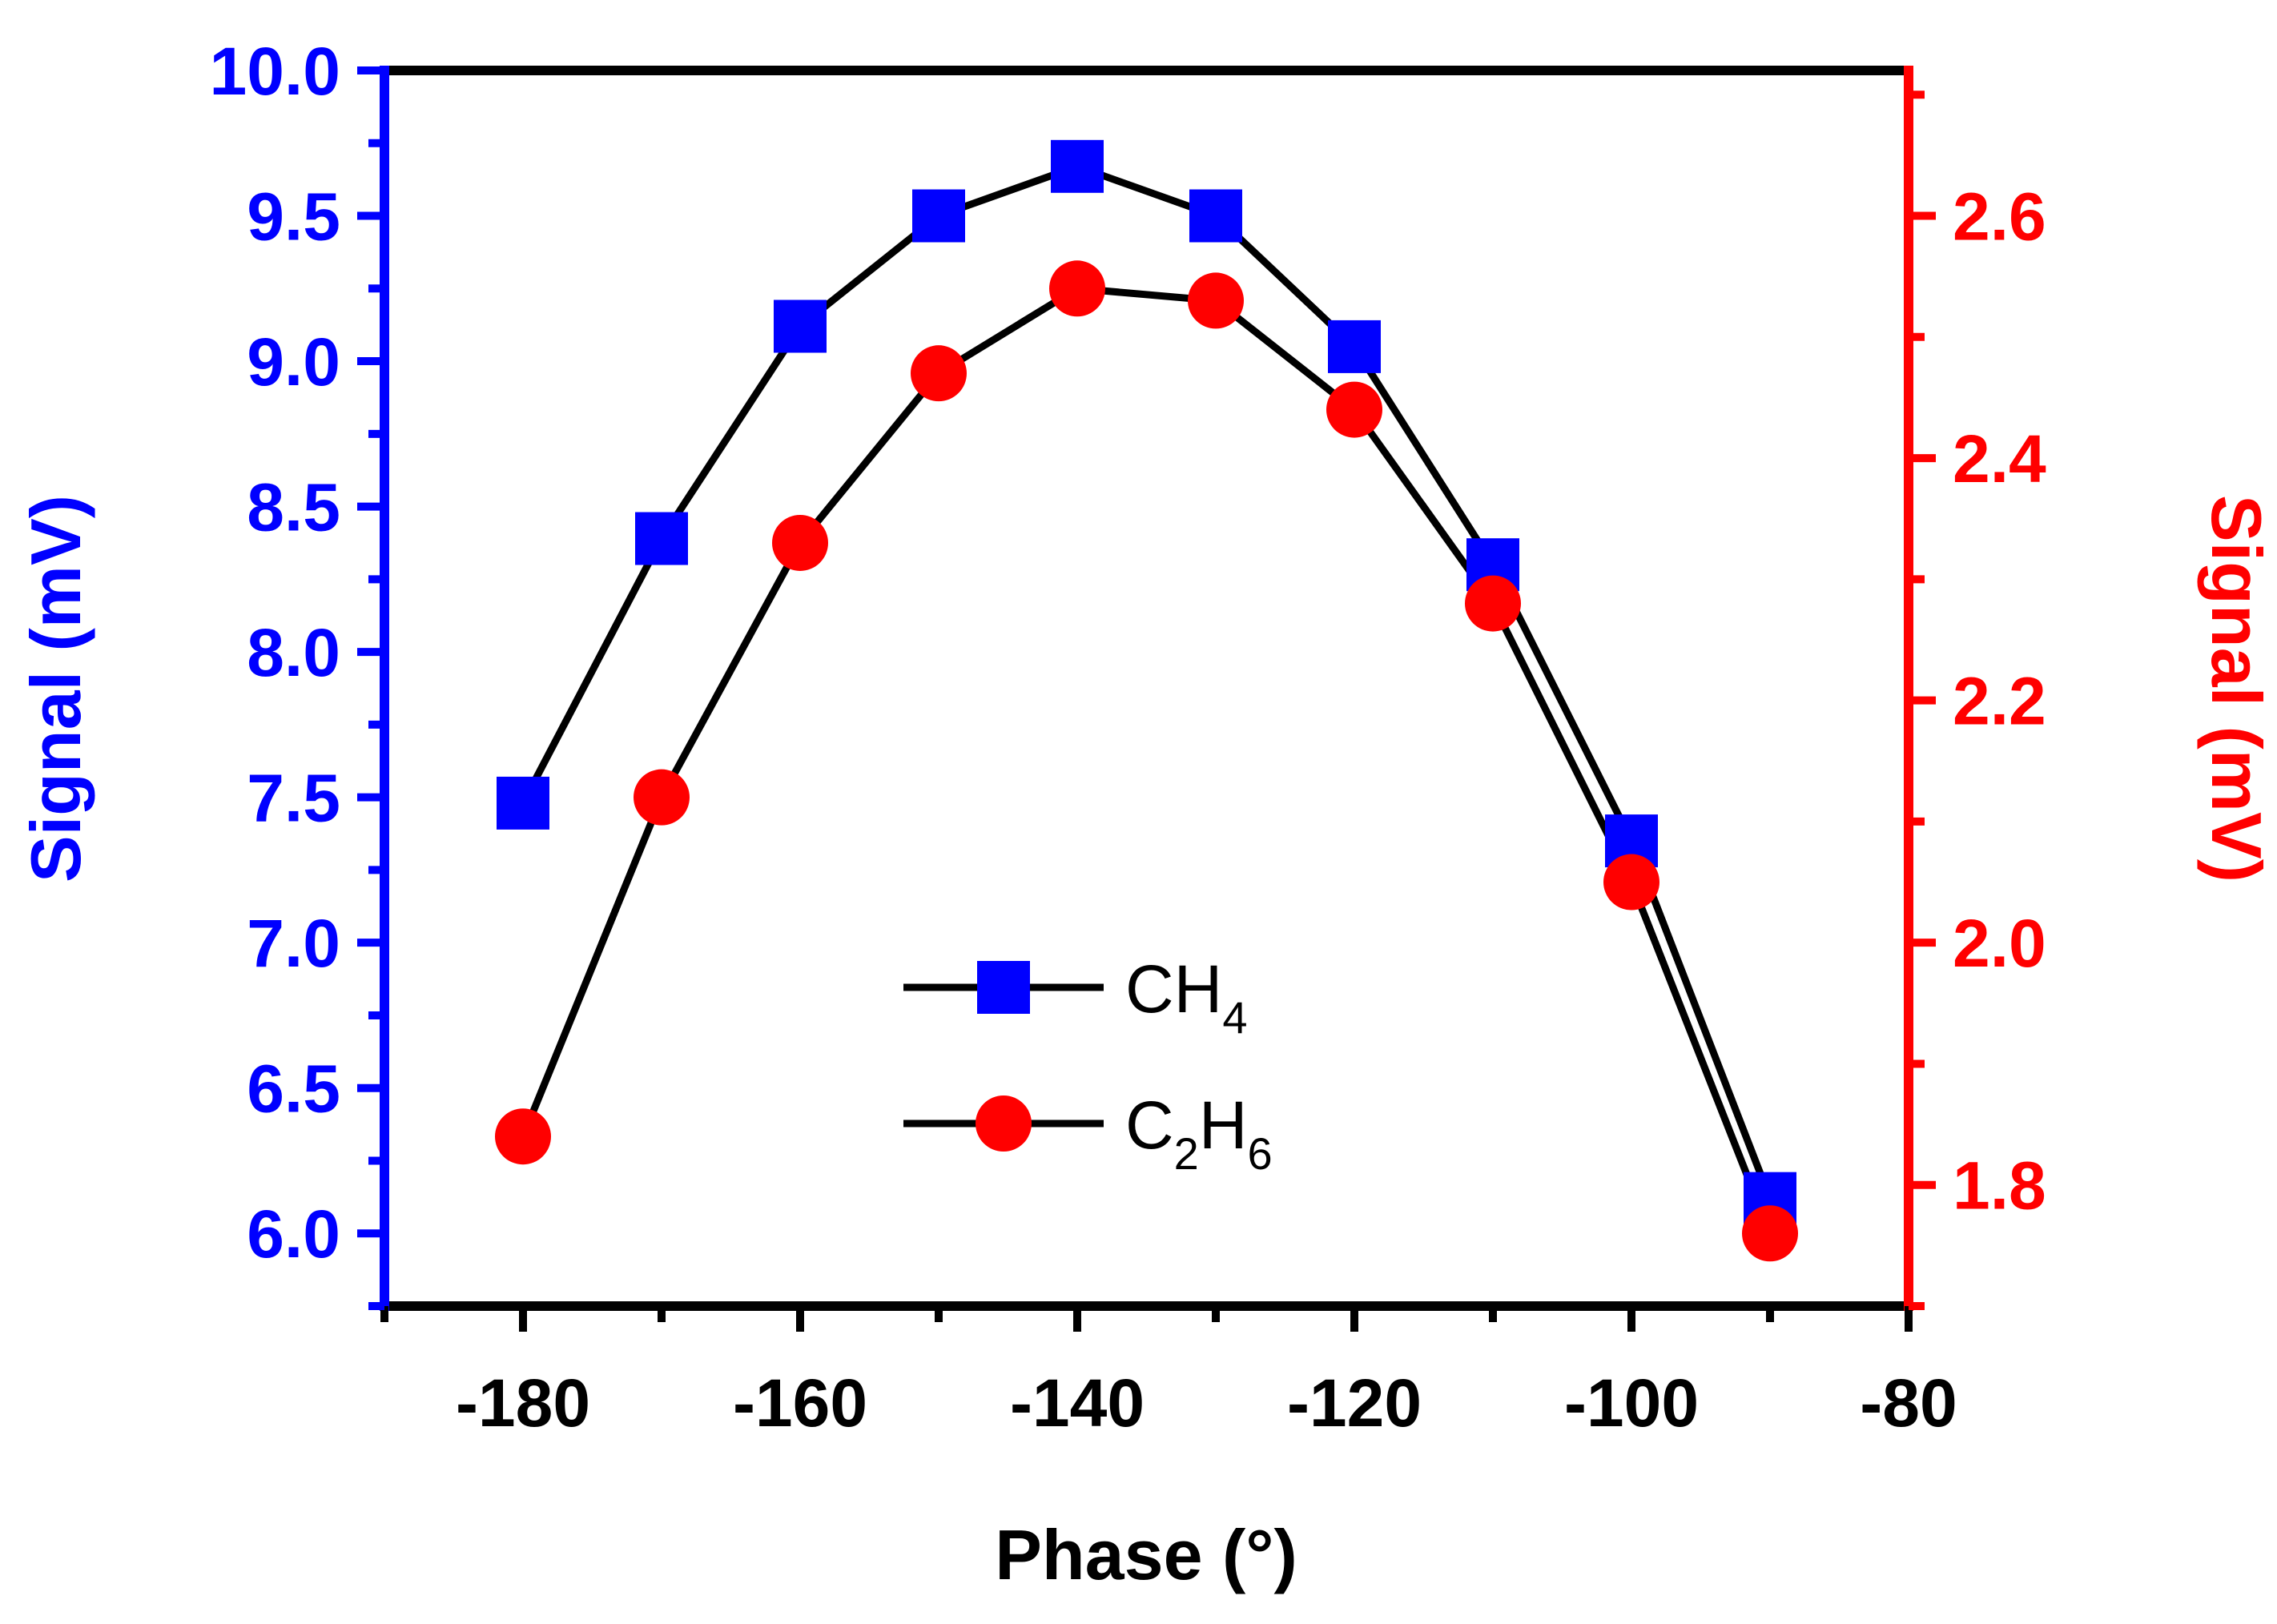 This screenshot has width=2277, height=1624. I want to click on y-right-tick-label: 2.0, so click(1999, 943).